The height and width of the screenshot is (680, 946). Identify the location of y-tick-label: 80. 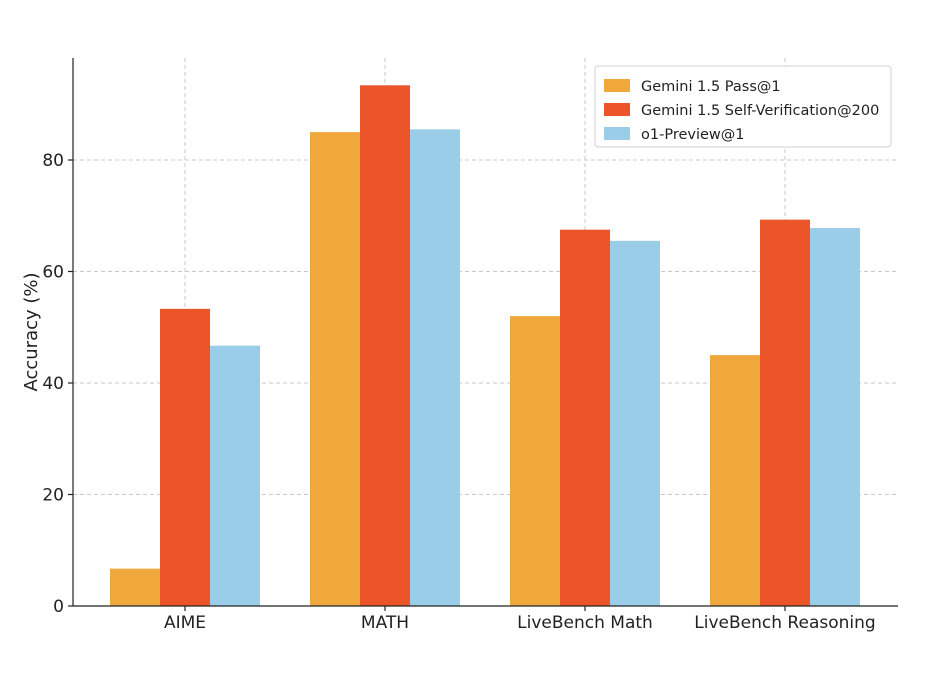
(53, 161).